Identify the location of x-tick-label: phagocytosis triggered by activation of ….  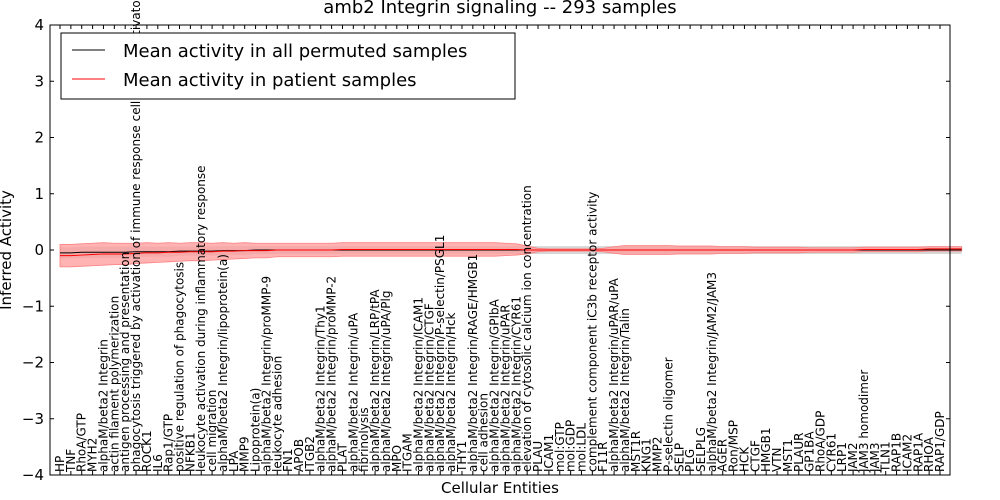
(136, 236).